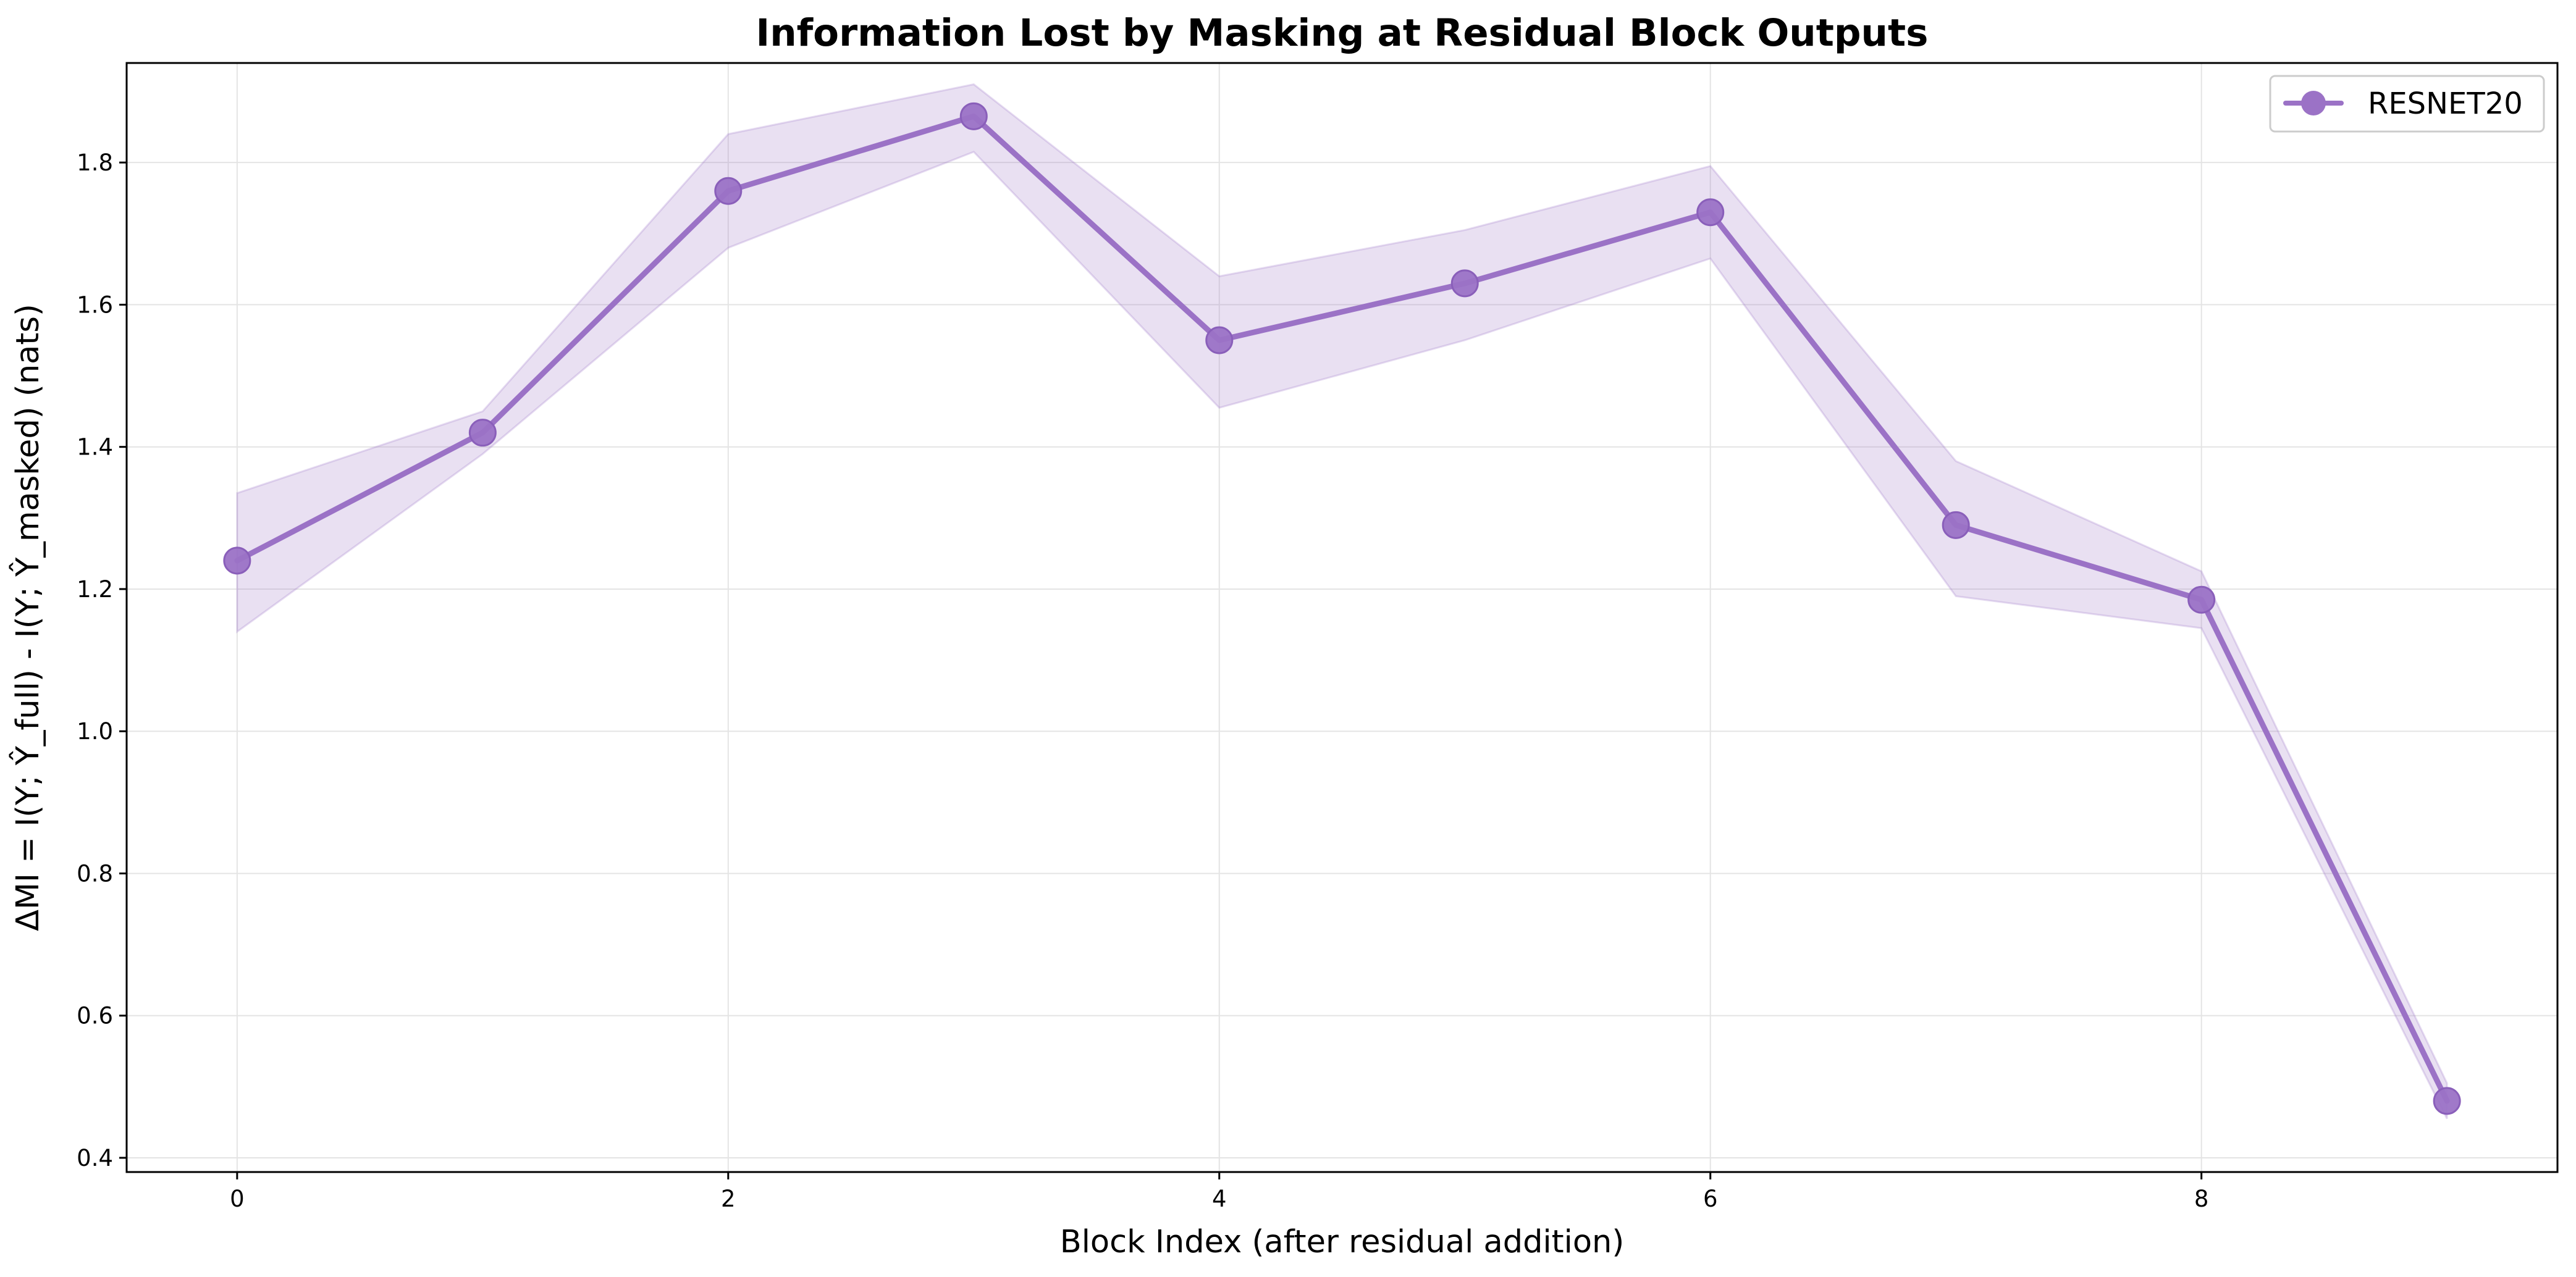  I want to click on y-tick-label: 1.4, so click(95, 447).